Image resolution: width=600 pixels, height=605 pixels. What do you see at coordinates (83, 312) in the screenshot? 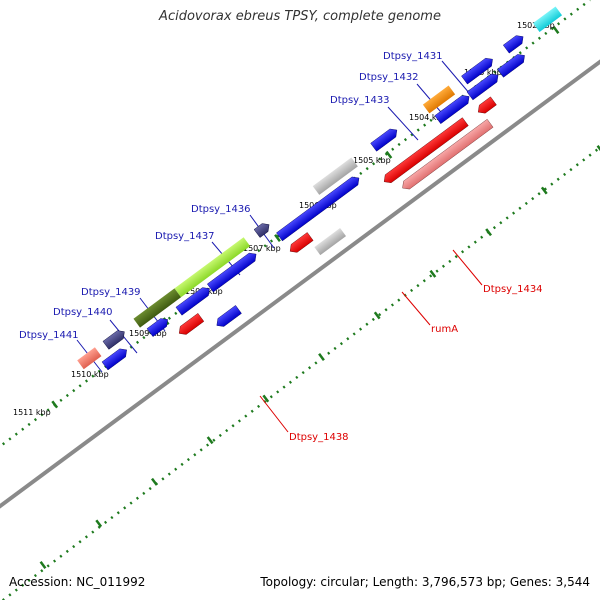
I see `gene-label-dtpsy-1440: Dtpsy_1440` at bounding box center [83, 312].